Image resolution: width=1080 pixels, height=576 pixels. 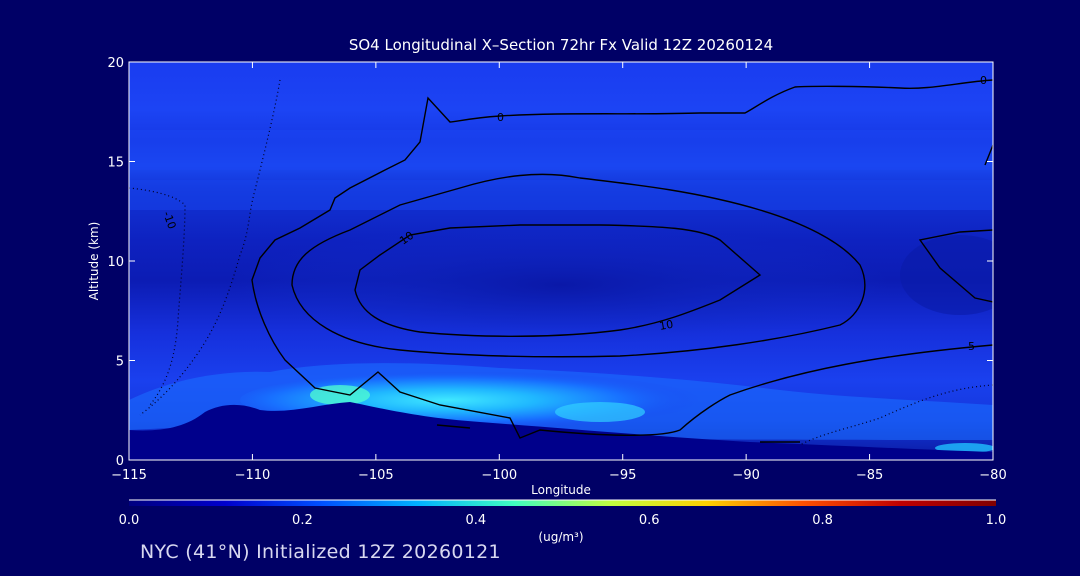 I want to click on mid-band, so click(x=561, y=195).